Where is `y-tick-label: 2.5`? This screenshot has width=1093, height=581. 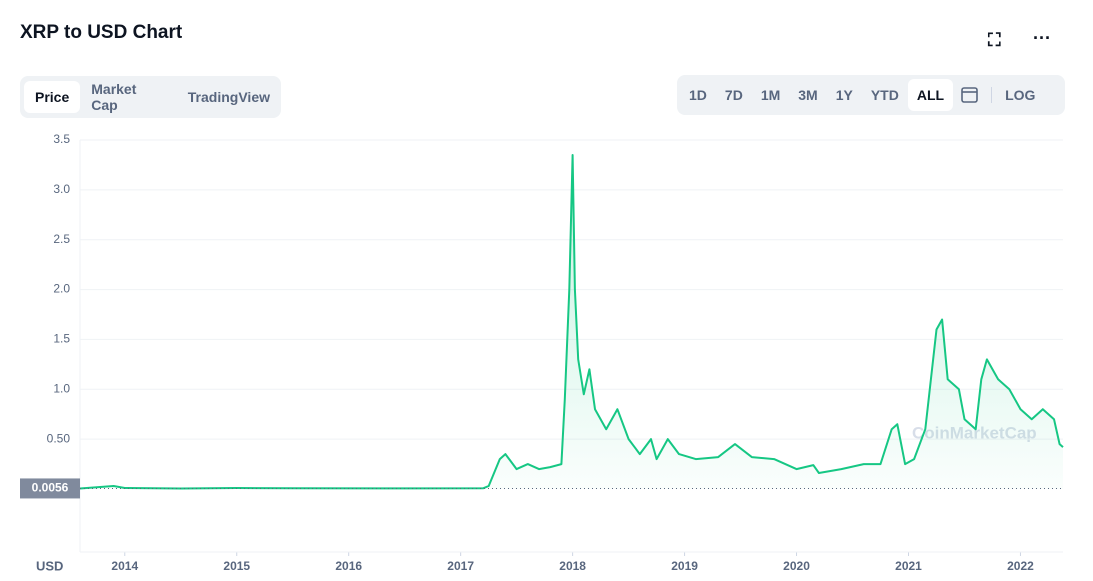
y-tick-label: 2.5 is located at coordinates (61, 239).